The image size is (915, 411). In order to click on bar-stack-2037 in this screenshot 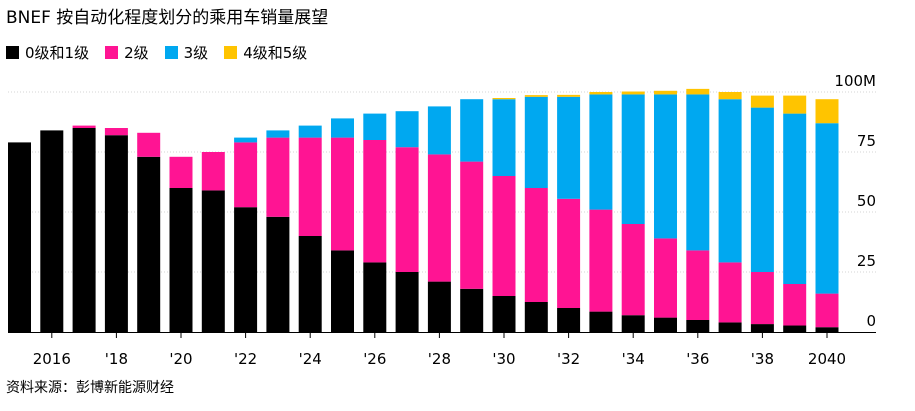, I will do `click(730, 212)`.